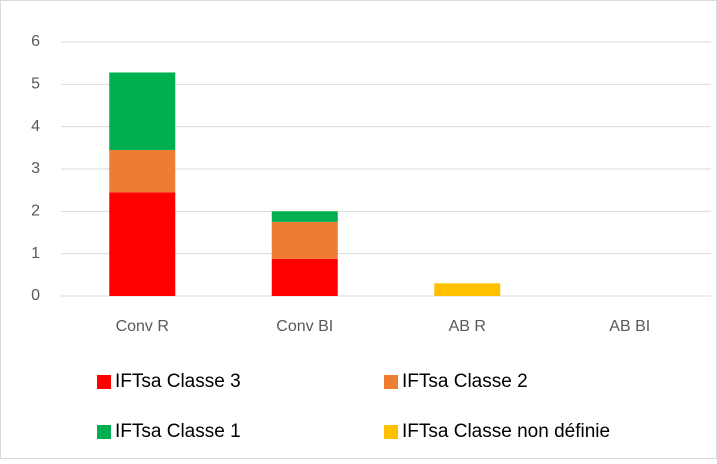  I want to click on y-tick-label: 4, so click(35, 126).